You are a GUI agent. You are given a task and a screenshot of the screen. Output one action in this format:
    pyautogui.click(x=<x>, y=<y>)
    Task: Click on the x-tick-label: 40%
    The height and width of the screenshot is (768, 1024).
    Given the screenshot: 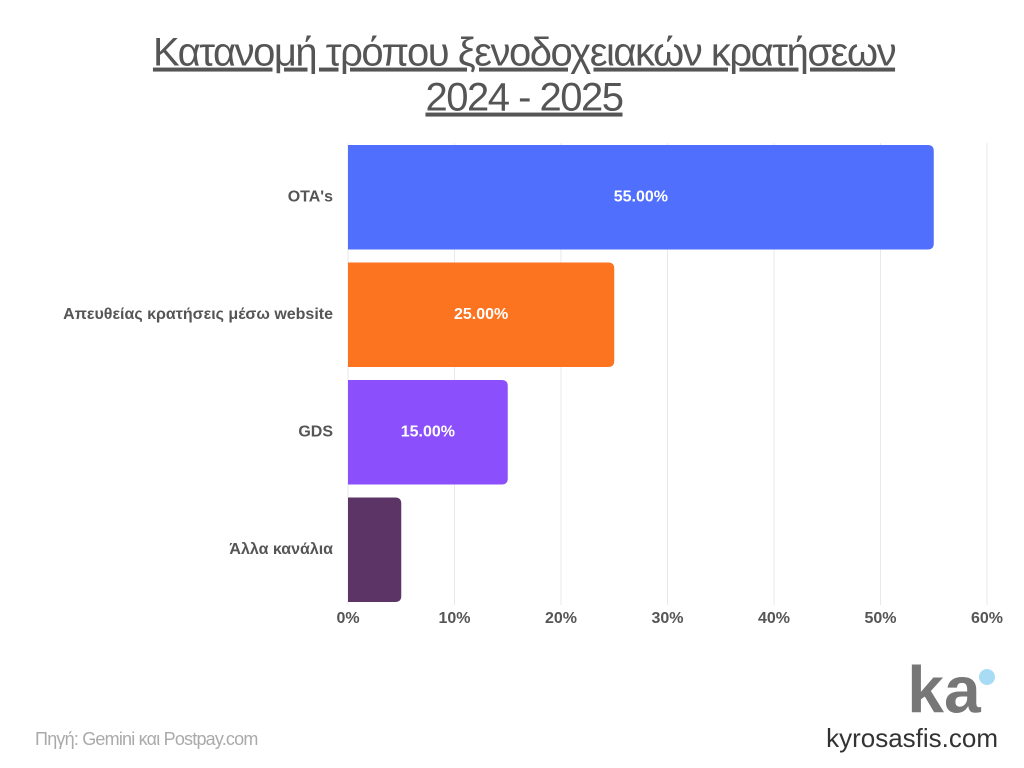 What is the action you would take?
    pyautogui.click(x=774, y=618)
    